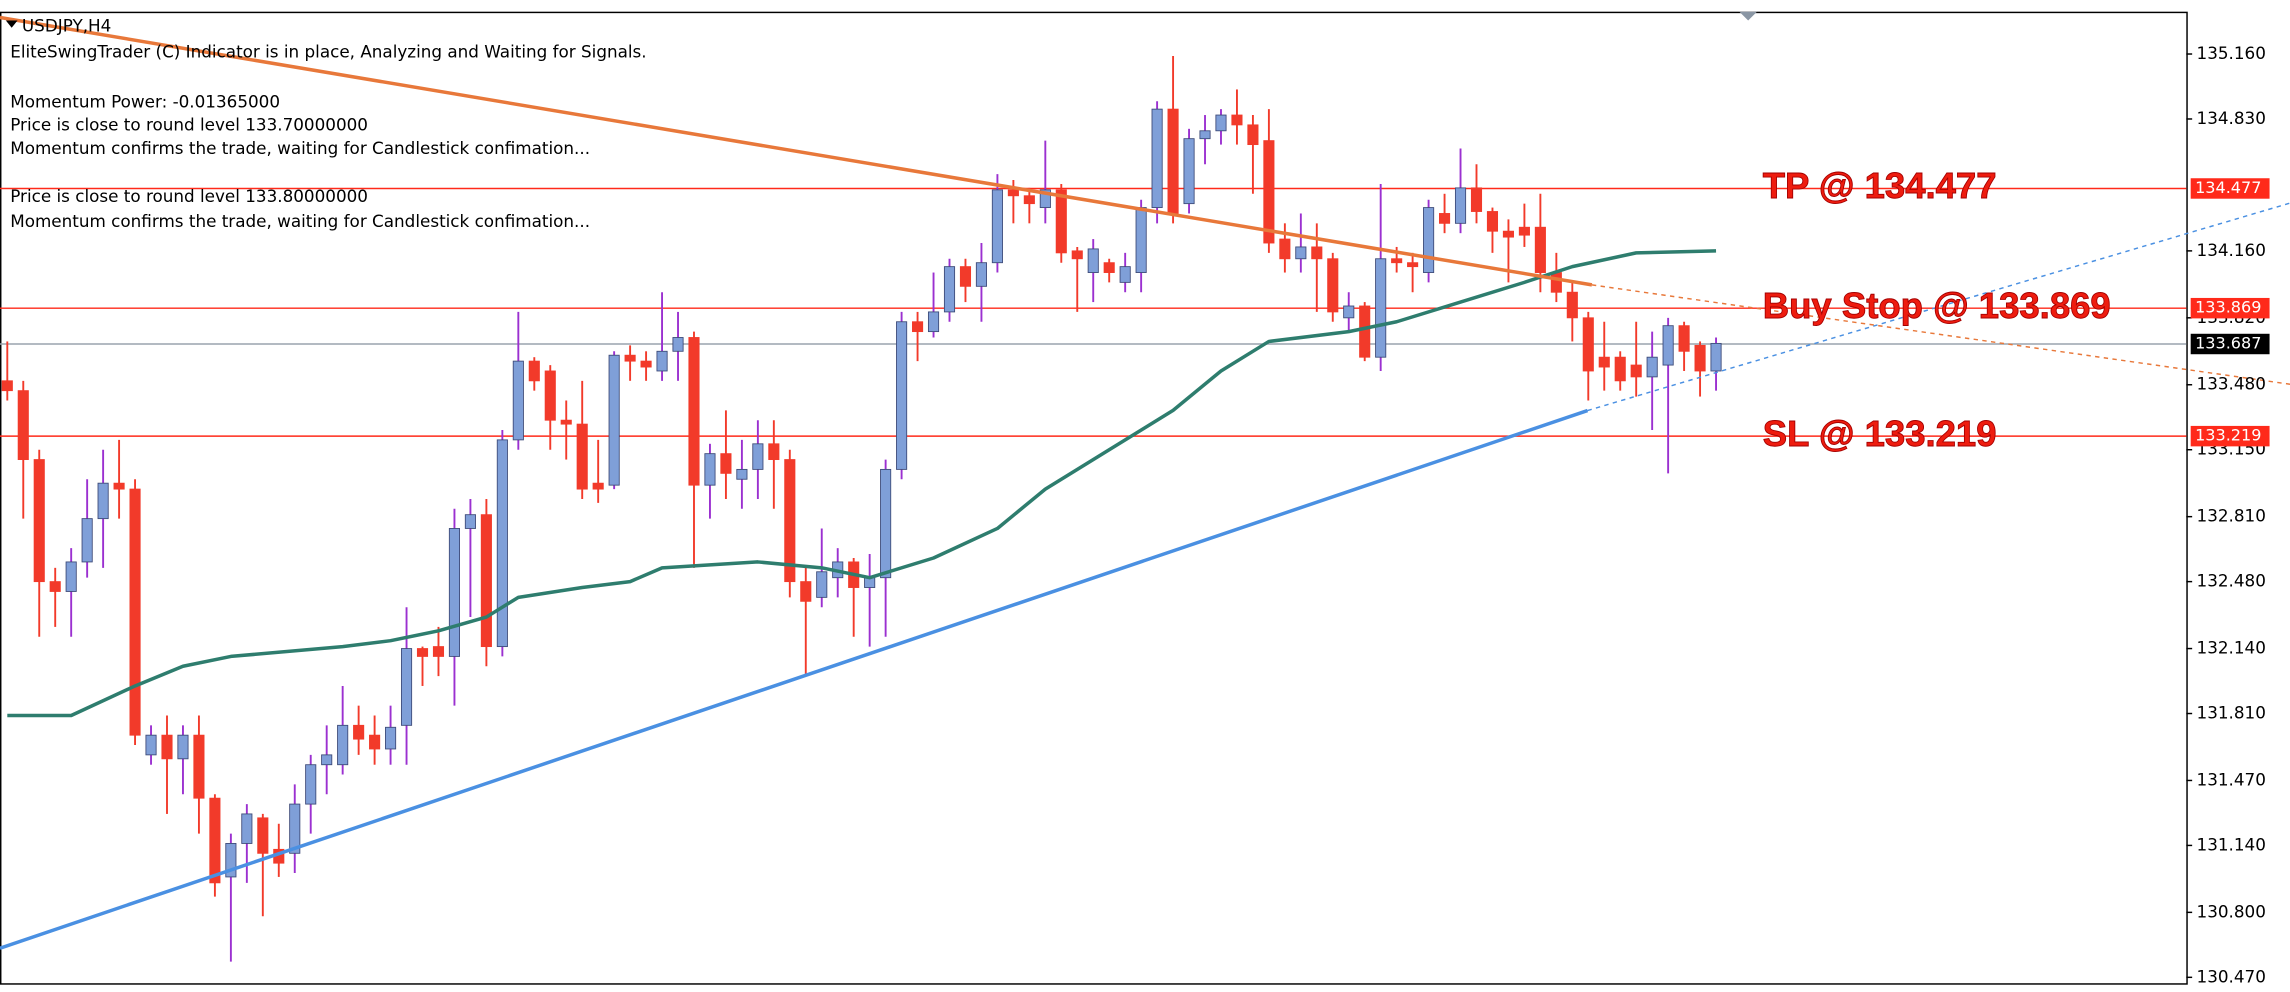 Image resolution: width=2290 pixels, height=992 pixels. Describe the element at coordinates (1937, 305) in the screenshot. I see `level-name: Buy Stop @ 133.869` at that location.